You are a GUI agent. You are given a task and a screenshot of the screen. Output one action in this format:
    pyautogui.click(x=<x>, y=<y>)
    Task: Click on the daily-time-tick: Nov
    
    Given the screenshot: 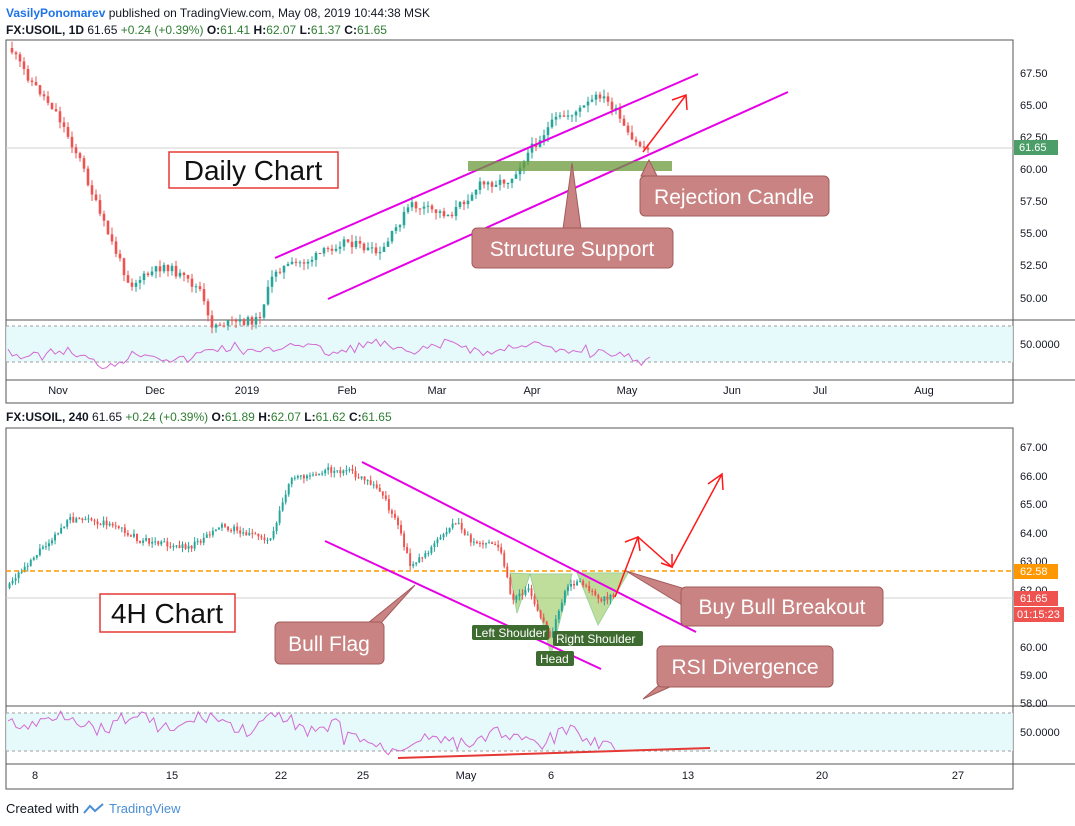 What is the action you would take?
    pyautogui.click(x=58, y=391)
    